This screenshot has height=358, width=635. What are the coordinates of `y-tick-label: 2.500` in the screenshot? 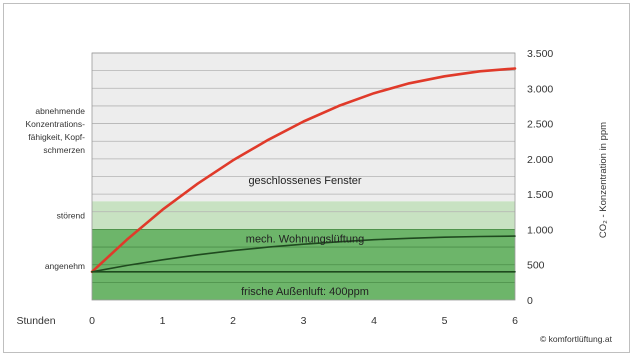 It's located at (540, 125).